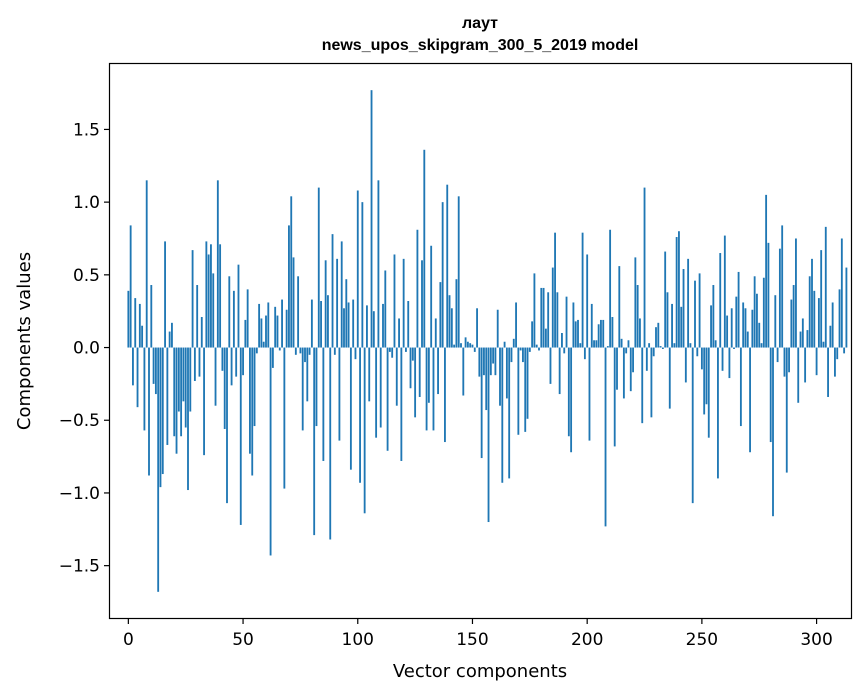  Describe the element at coordinates (478, 634) in the screenshot. I see `x-axis-ticks: 0 50 100 150 200 250 300` at that location.